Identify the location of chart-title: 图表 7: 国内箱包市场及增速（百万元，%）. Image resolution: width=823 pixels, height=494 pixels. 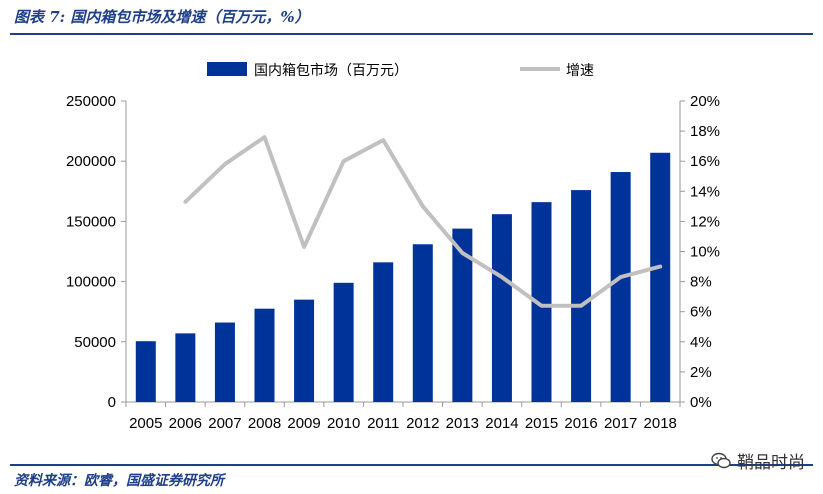
(162, 17).